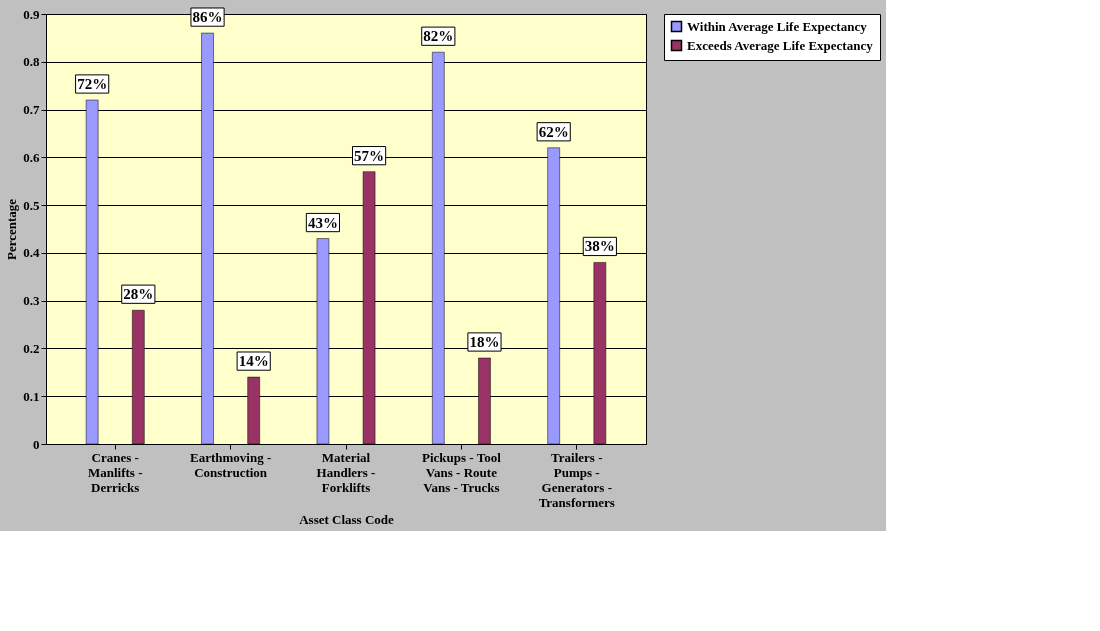  What do you see at coordinates (115, 472) in the screenshot?
I see `x-tick-label: Cranes - Manlifts - Derricks` at bounding box center [115, 472].